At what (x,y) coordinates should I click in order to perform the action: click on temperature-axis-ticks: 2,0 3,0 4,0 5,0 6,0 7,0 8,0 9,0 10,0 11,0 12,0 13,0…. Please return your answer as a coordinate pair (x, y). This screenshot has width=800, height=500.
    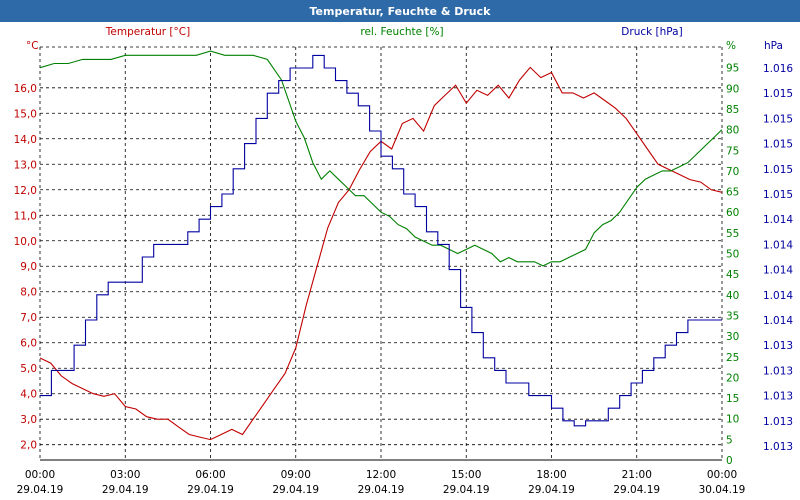
    Looking at the image, I should click on (25, 267).